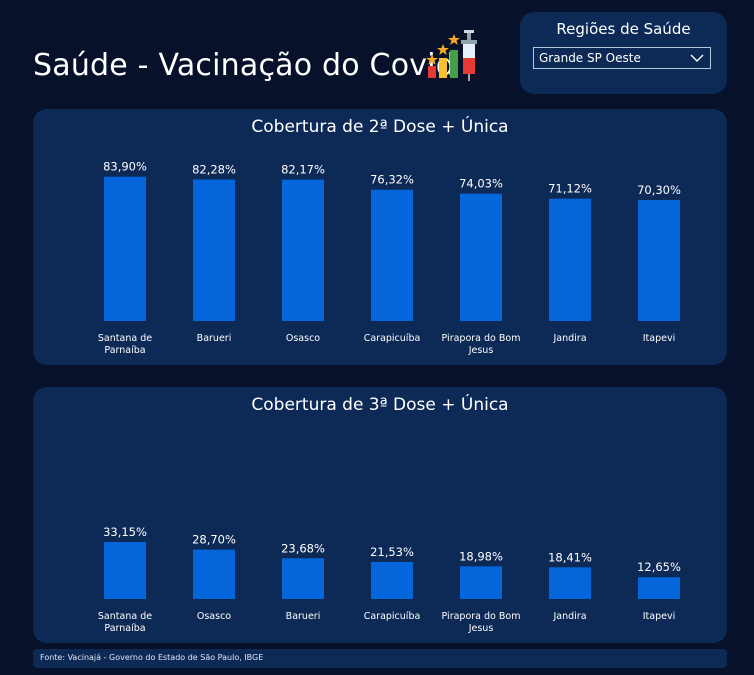 Image resolution: width=754 pixels, height=675 pixels. I want to click on data-label: 21,53%, so click(392, 552).